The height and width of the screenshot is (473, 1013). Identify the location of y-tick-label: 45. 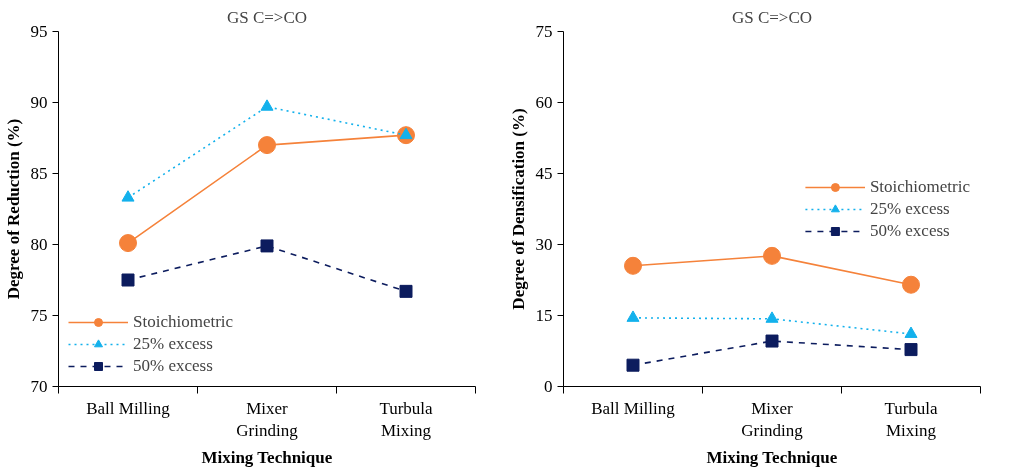
(544, 173).